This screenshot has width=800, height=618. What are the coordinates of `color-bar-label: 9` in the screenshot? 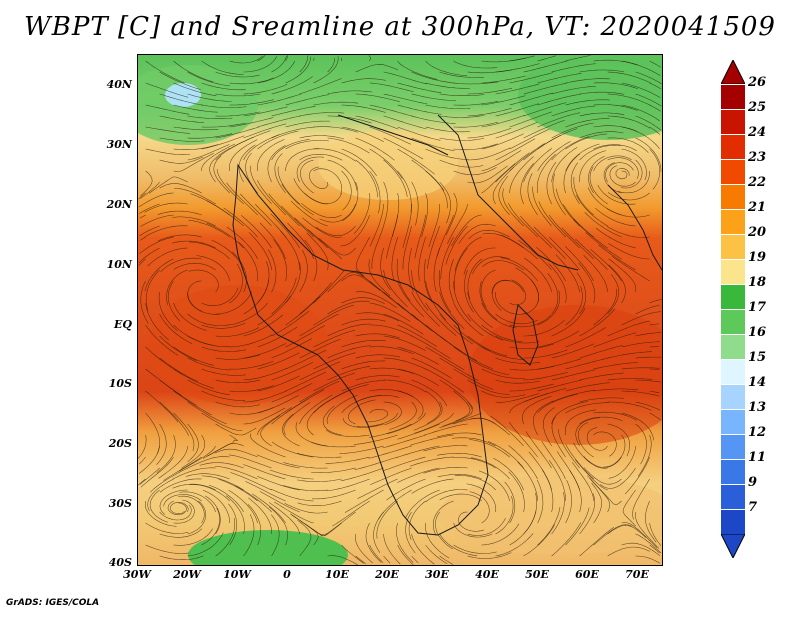 It's located at (753, 482).